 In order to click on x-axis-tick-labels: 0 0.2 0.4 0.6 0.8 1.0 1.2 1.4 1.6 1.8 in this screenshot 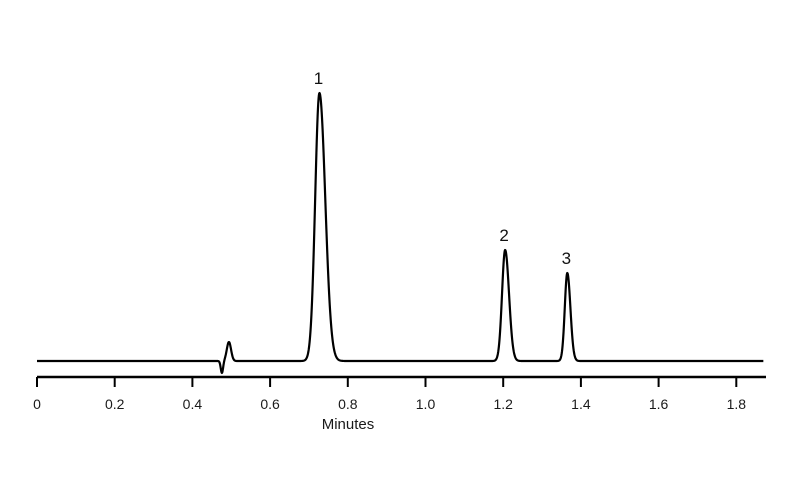, I will do `click(389, 404)`.